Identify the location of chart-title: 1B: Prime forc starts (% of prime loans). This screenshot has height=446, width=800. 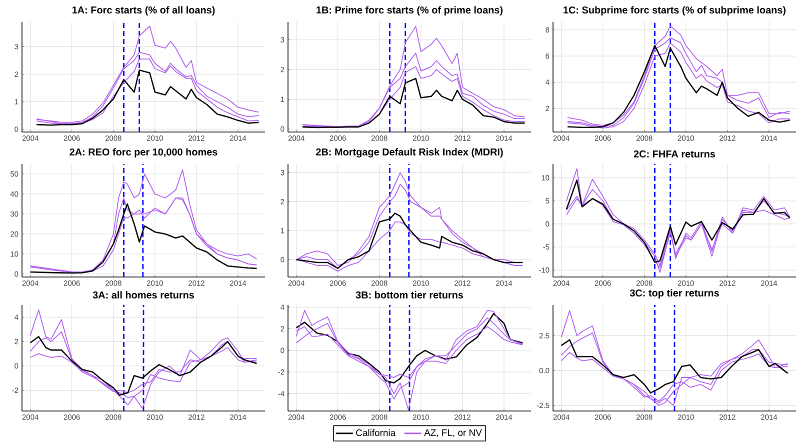
(409, 11).